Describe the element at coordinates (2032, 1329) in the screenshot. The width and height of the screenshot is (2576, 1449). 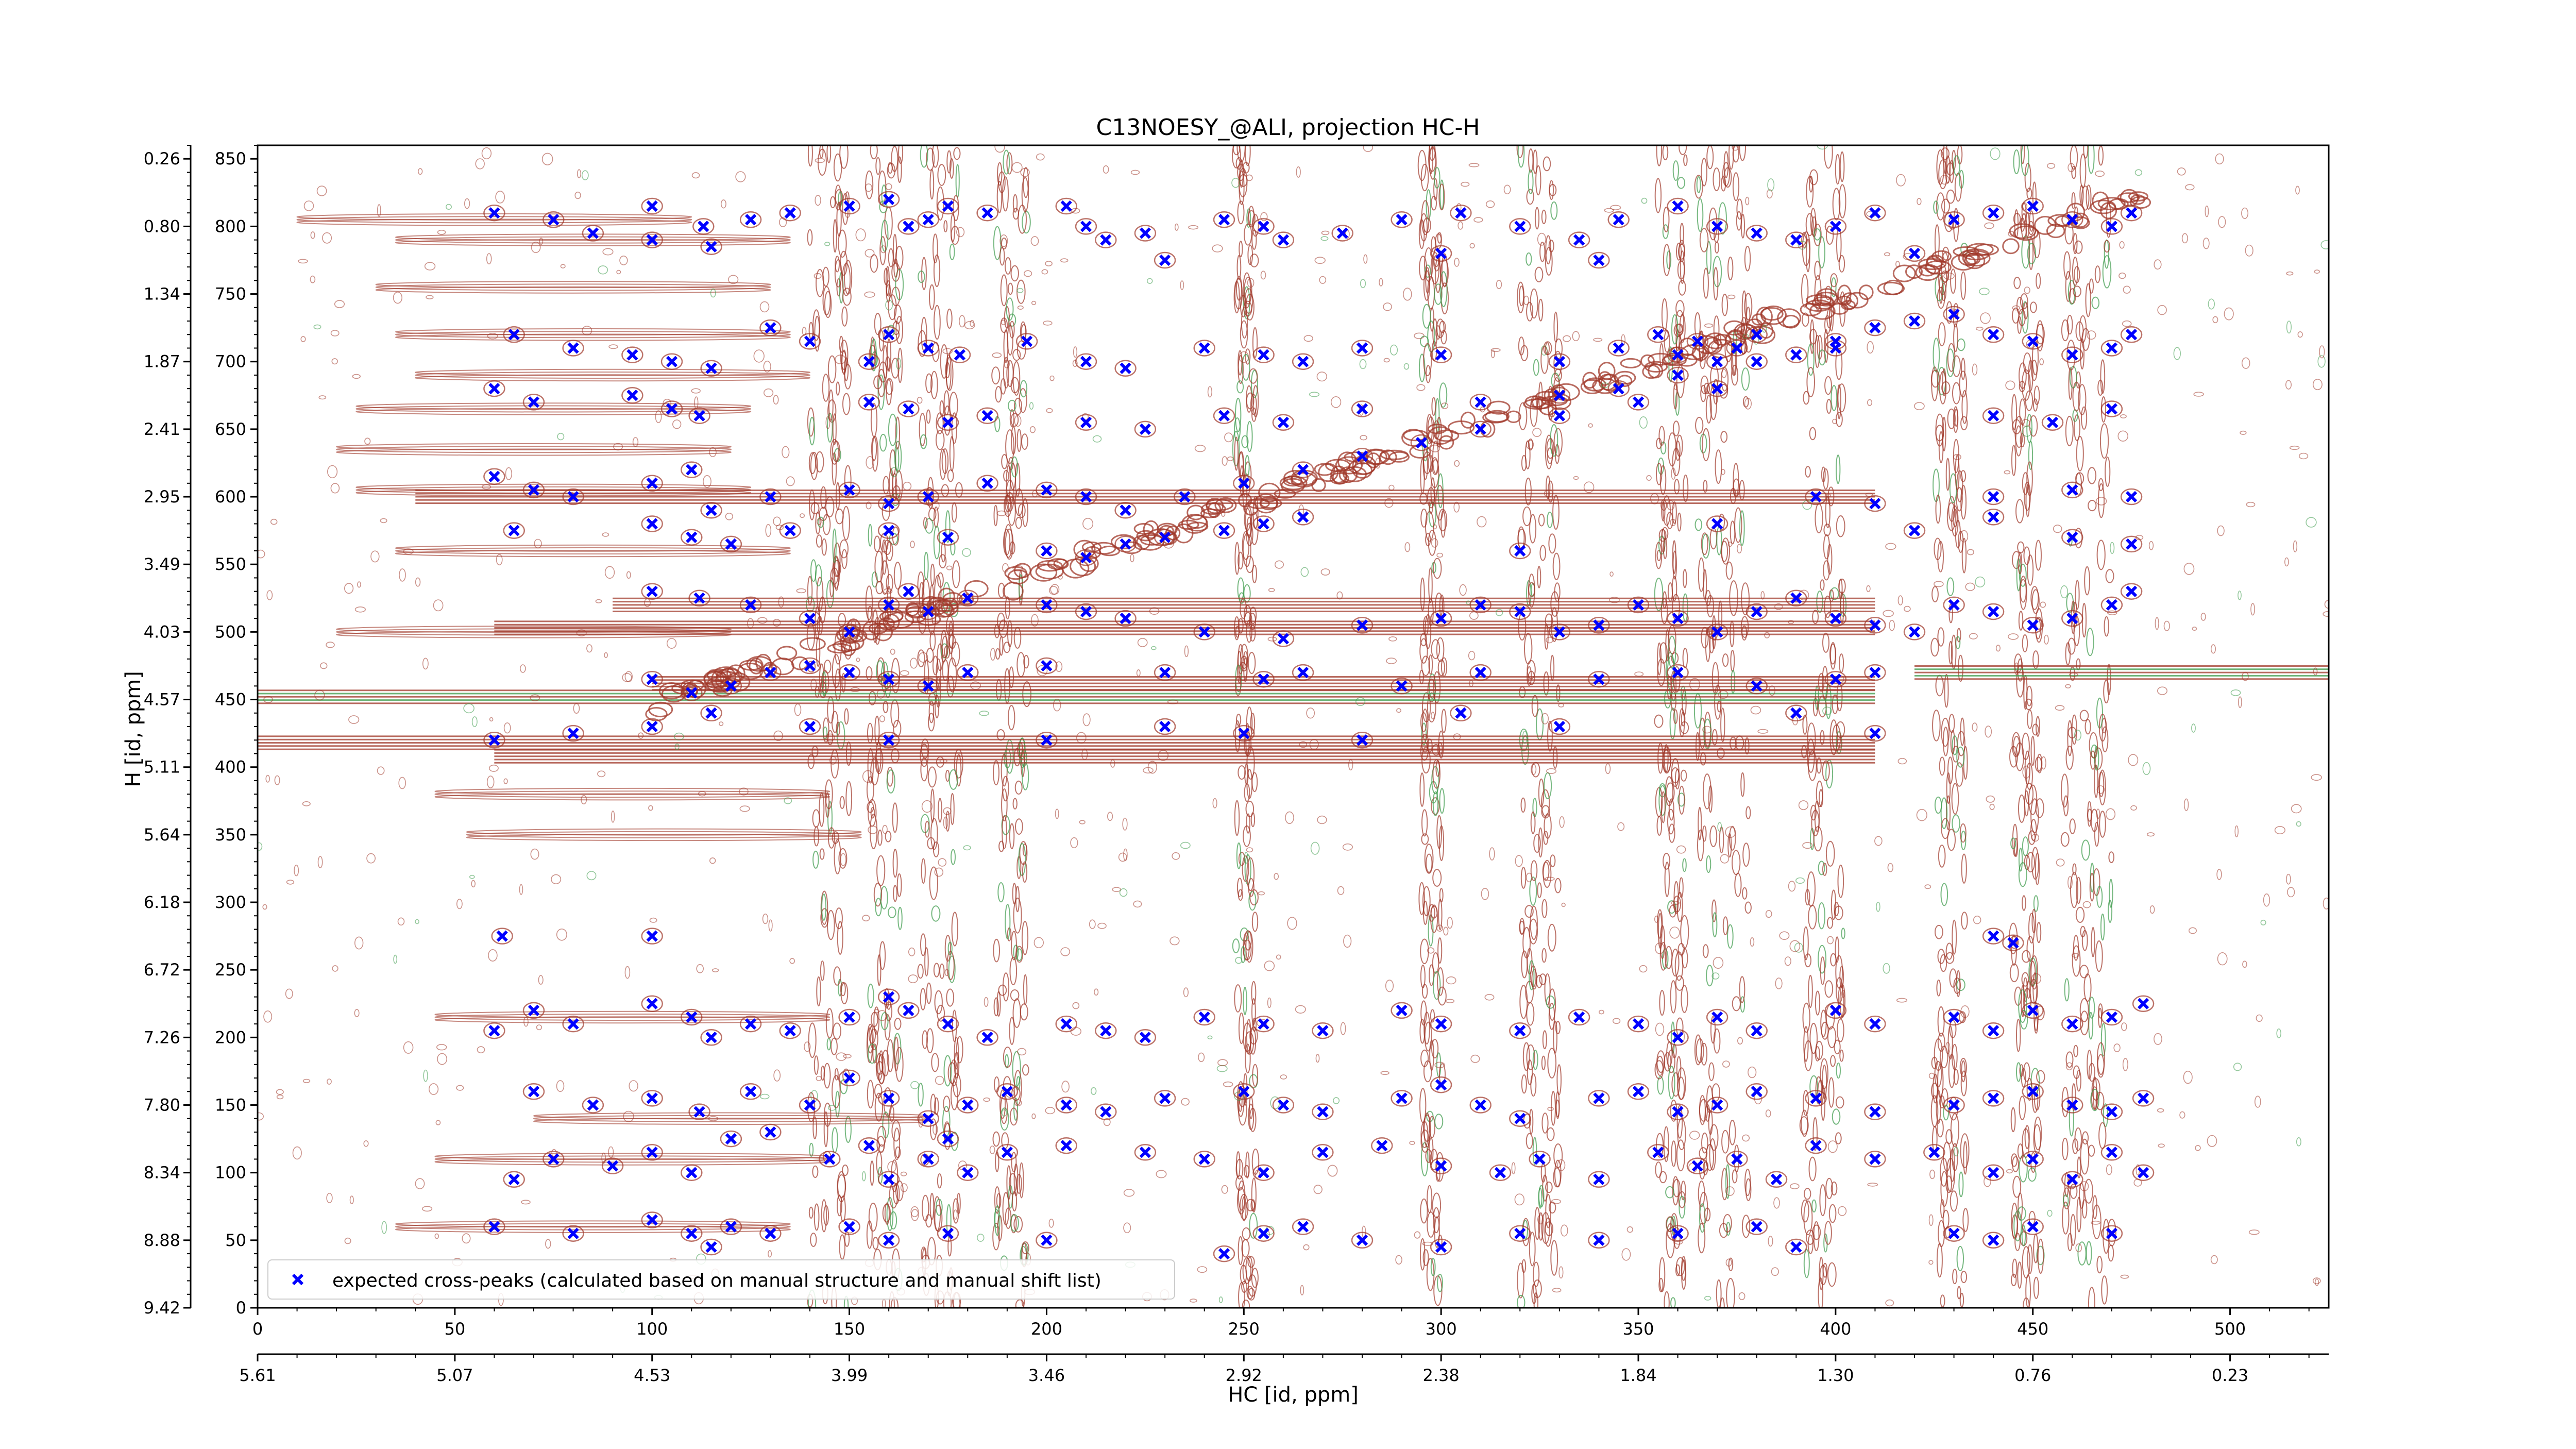
I see `x-tick-label: 450` at that location.